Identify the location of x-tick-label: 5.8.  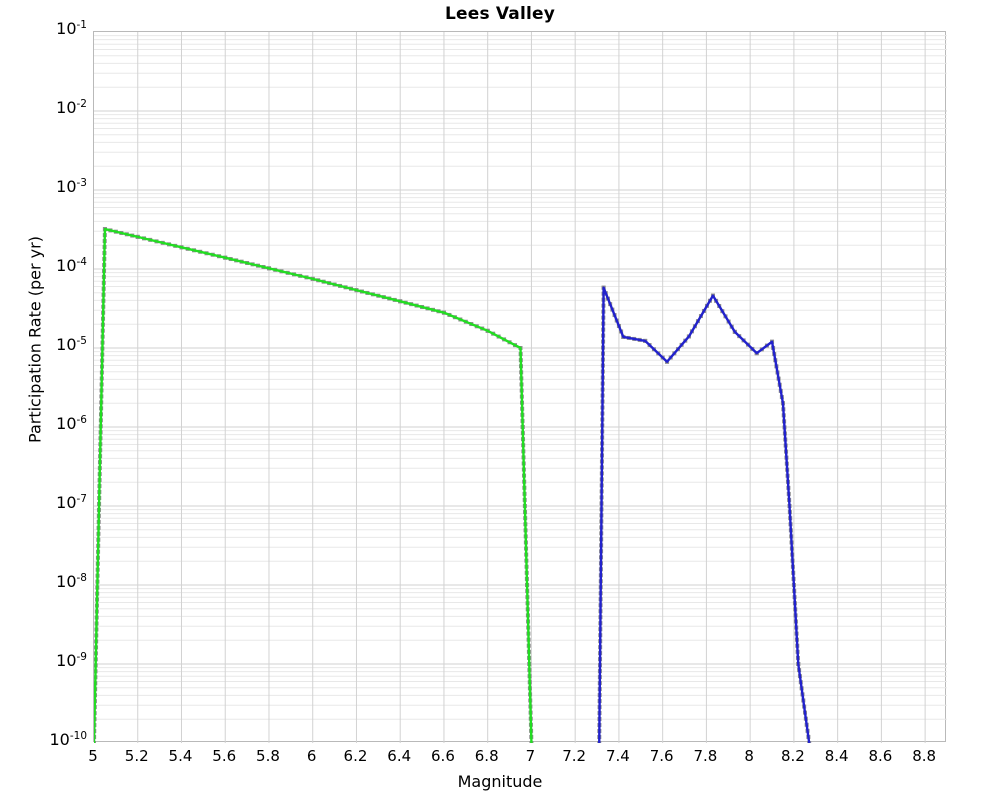
(268, 756).